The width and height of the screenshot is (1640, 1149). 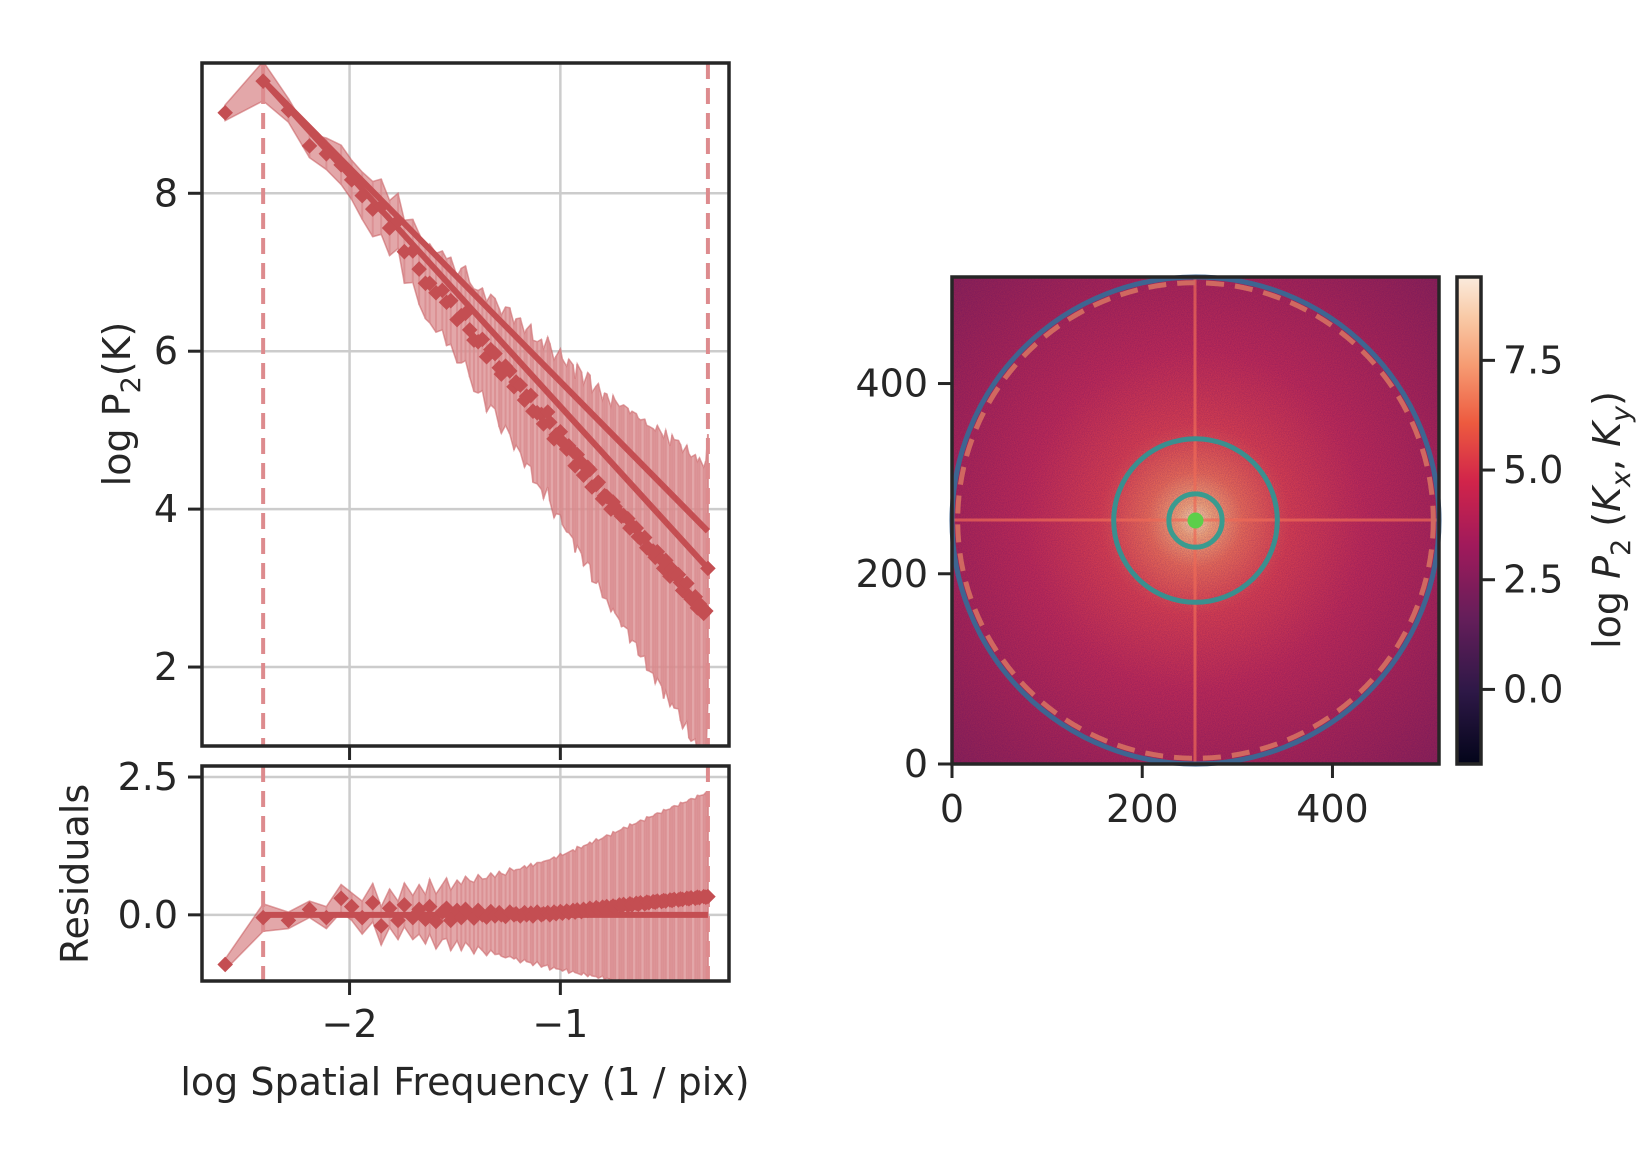 I want to click on colorbar-frame, so click(x=1469, y=520).